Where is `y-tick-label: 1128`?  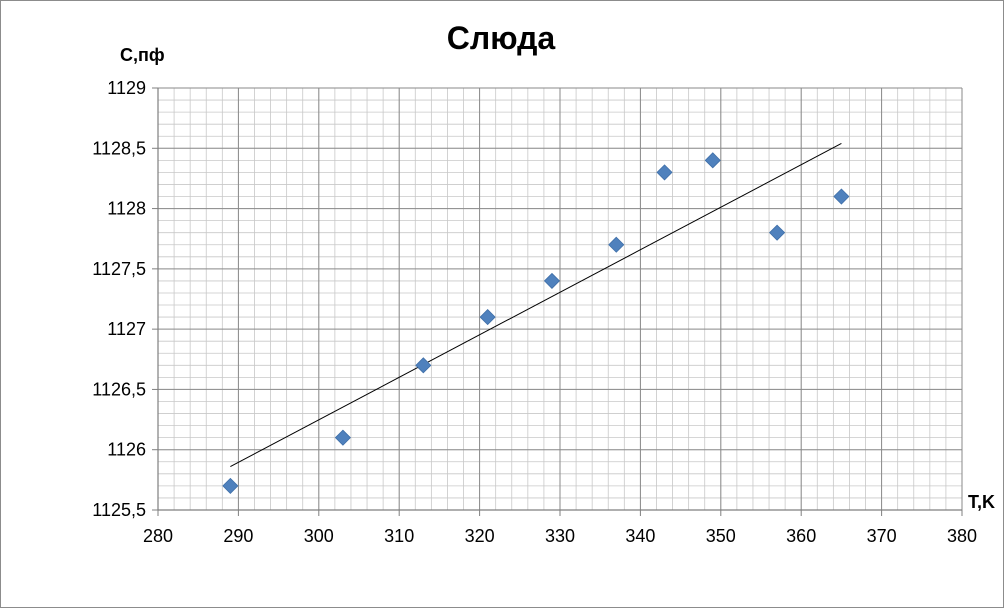
y-tick-label: 1128 is located at coordinates (126, 209).